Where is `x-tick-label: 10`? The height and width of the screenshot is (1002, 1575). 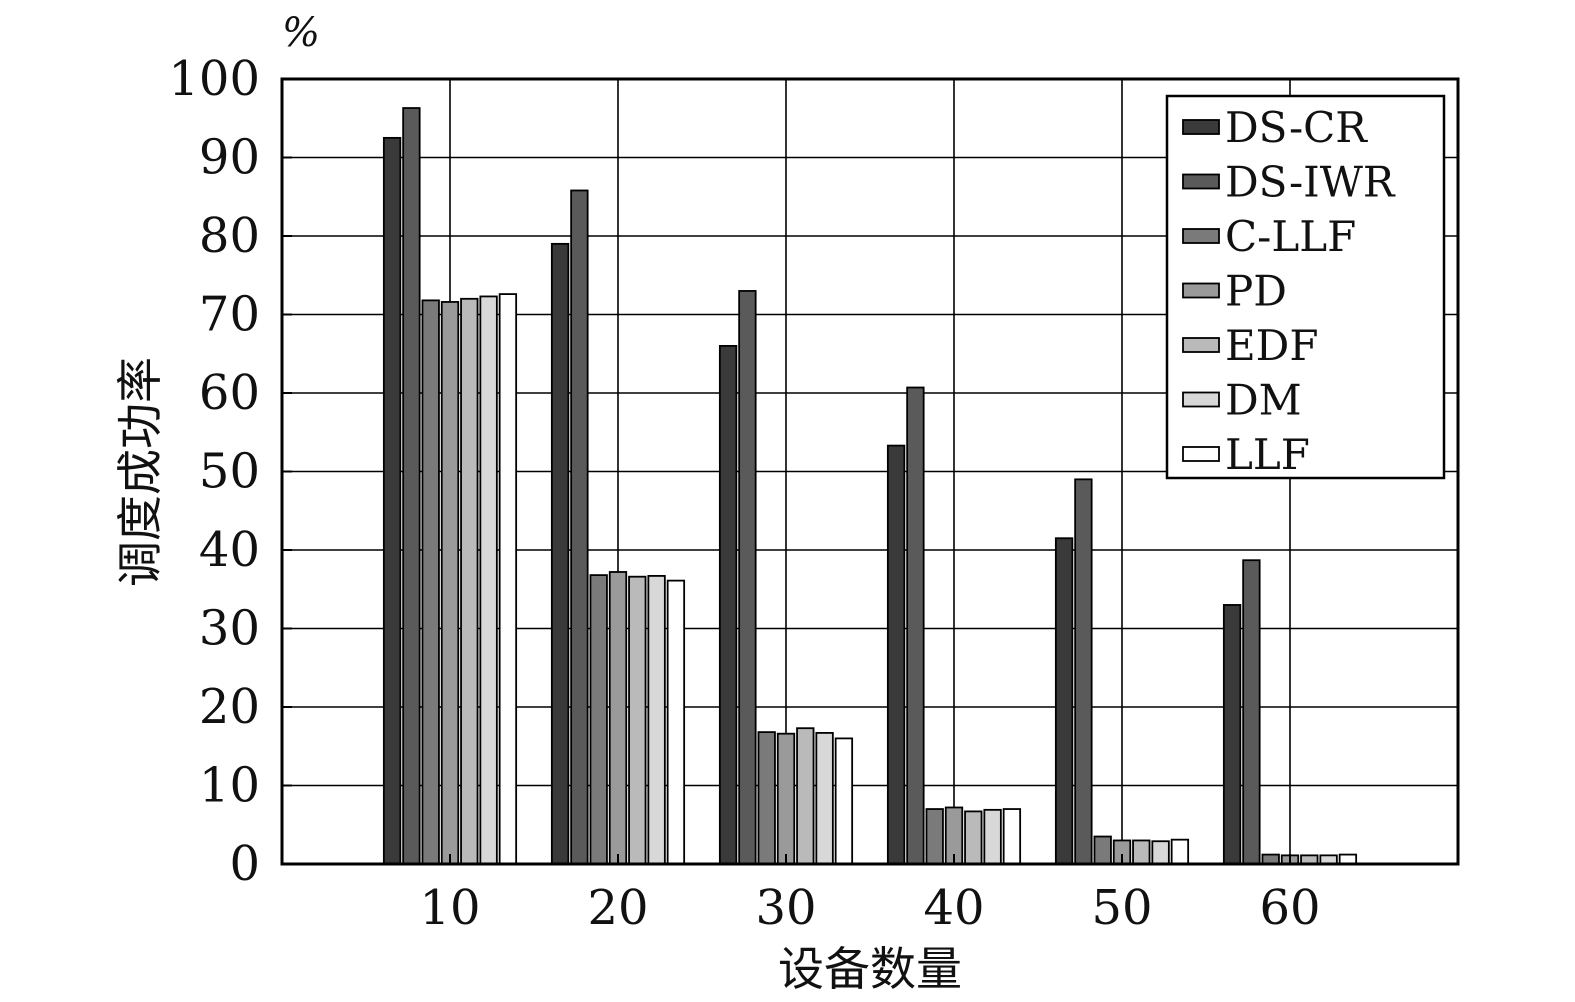
x-tick-label: 10 is located at coordinates (449, 908).